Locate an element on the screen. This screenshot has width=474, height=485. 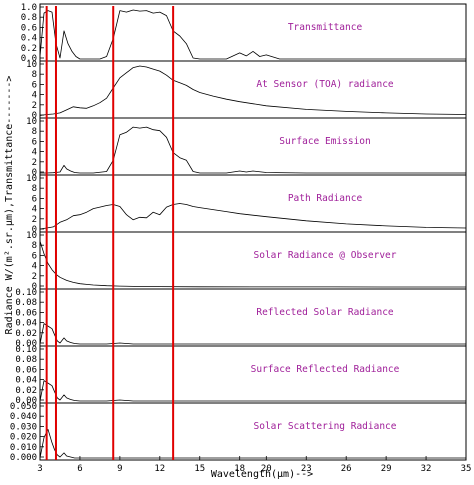
x-tick-label: 18 is located at coordinates (239, 469).